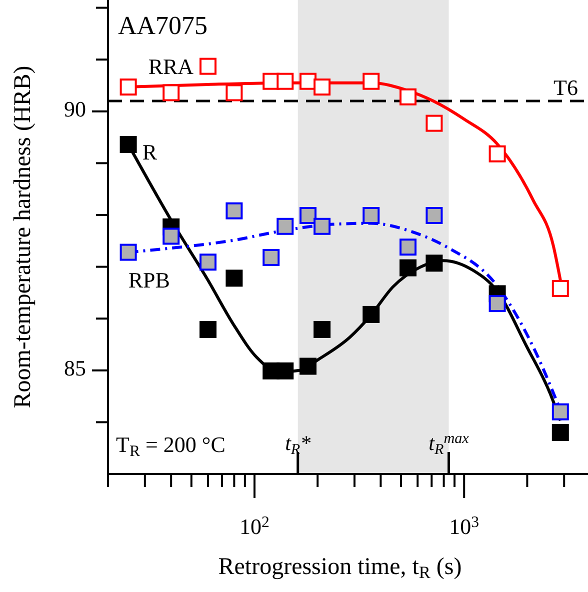  Describe the element at coordinates (149, 279) in the screenshot. I see `series-label: RPB` at that location.